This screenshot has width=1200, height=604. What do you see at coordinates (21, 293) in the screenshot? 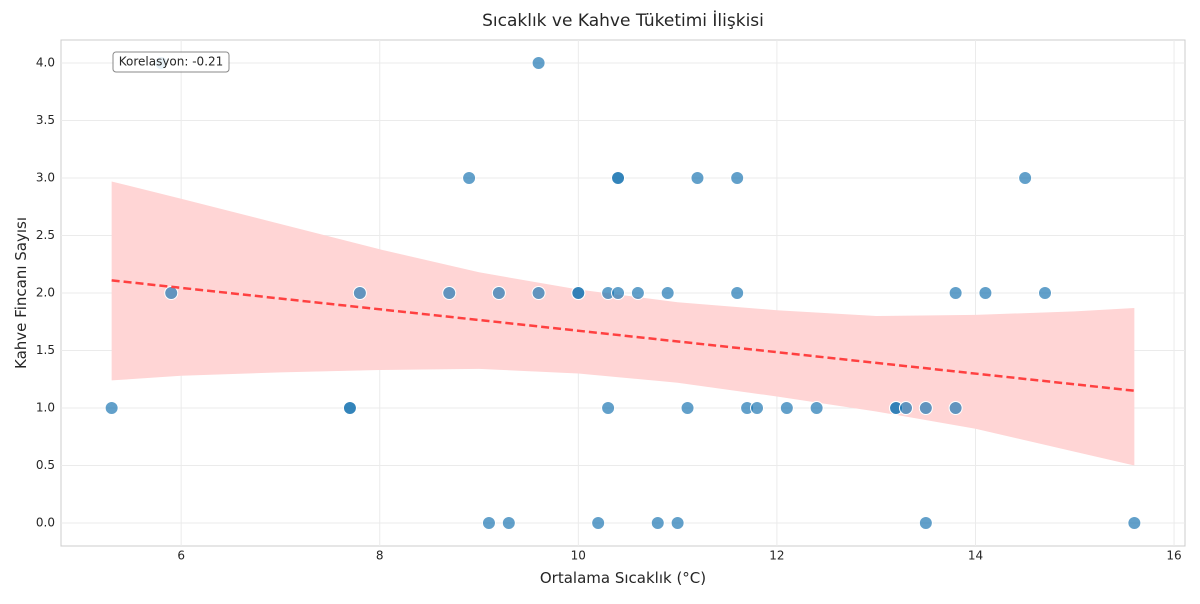
I see `y-axis-label: Kahve Fincanı Sayısı` at bounding box center [21, 293].